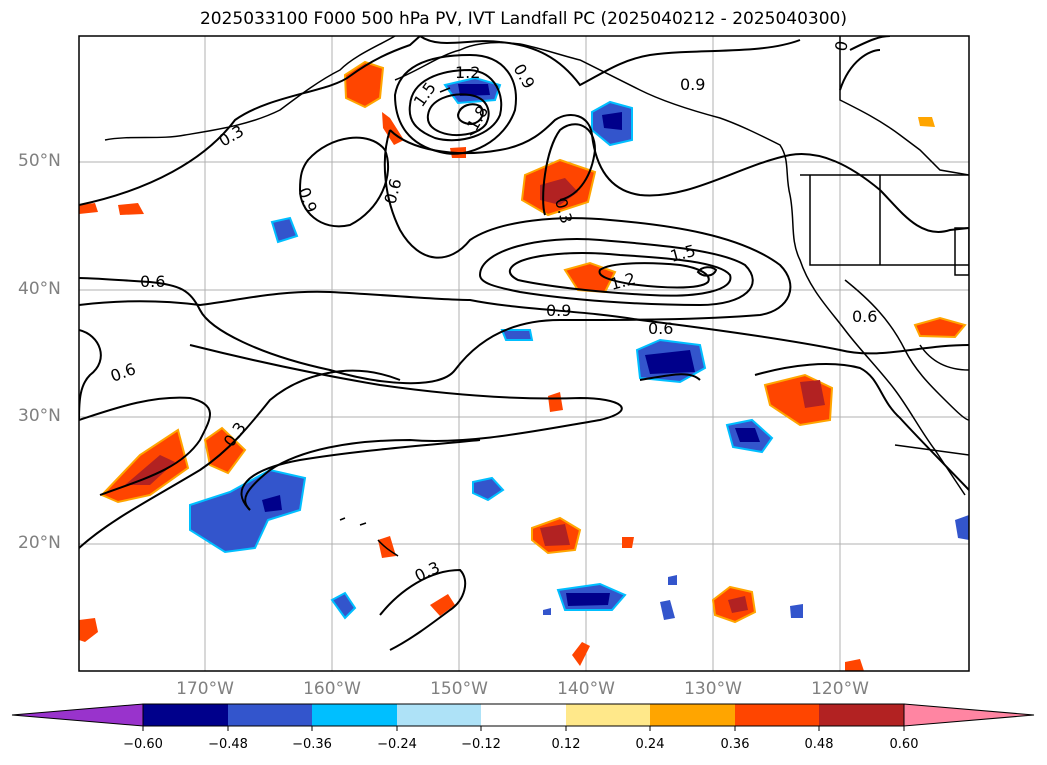 This screenshot has width=1047, height=765. I want to click on lat-label: 40°N, so click(39, 289).